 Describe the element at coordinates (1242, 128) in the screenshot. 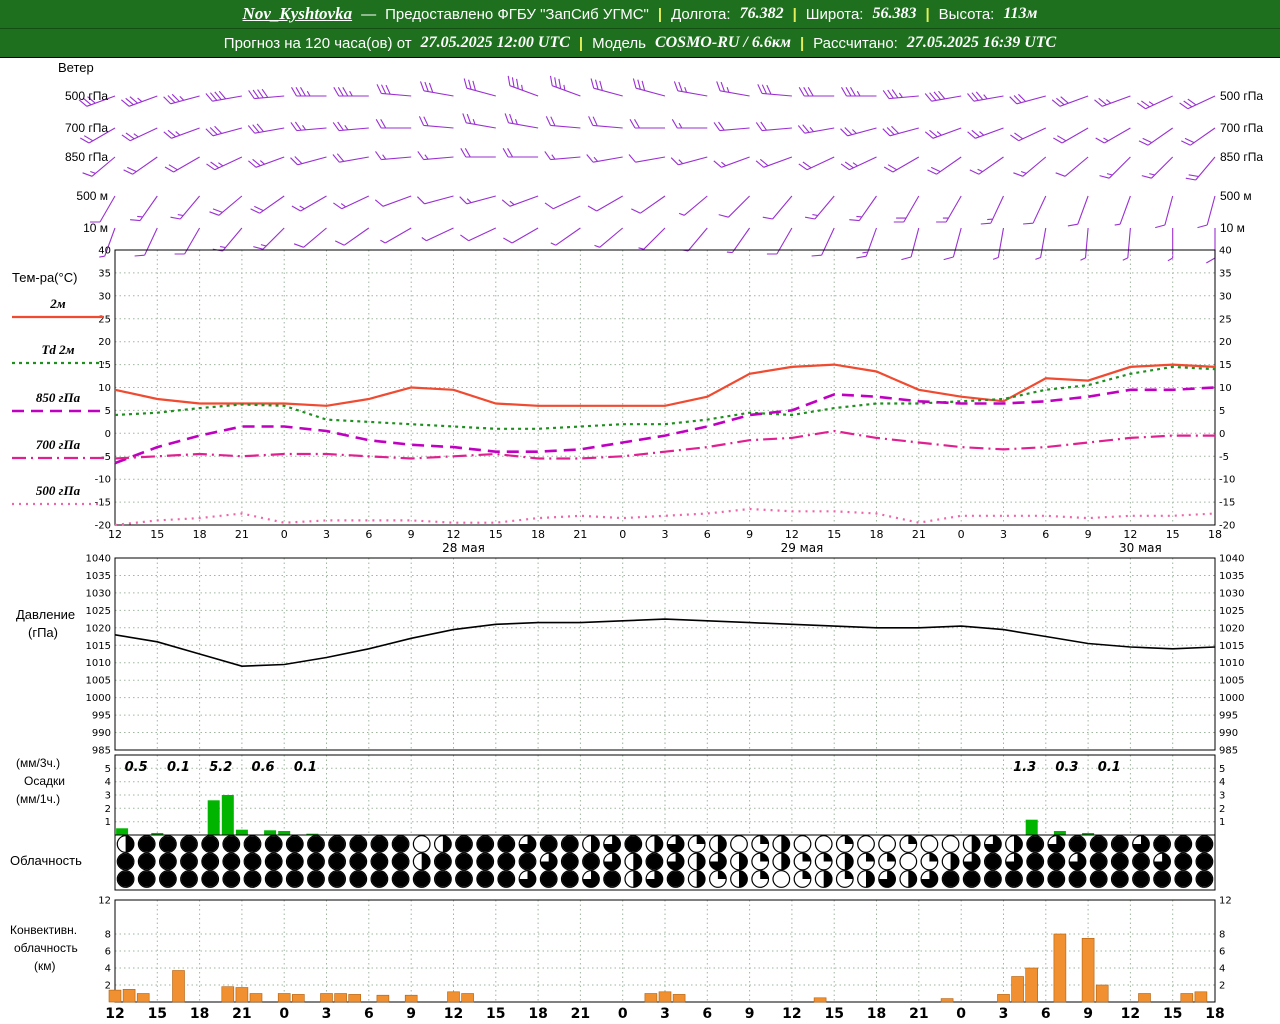

I see `wind-level-label-700hpa-right: 700 гПа` at that location.